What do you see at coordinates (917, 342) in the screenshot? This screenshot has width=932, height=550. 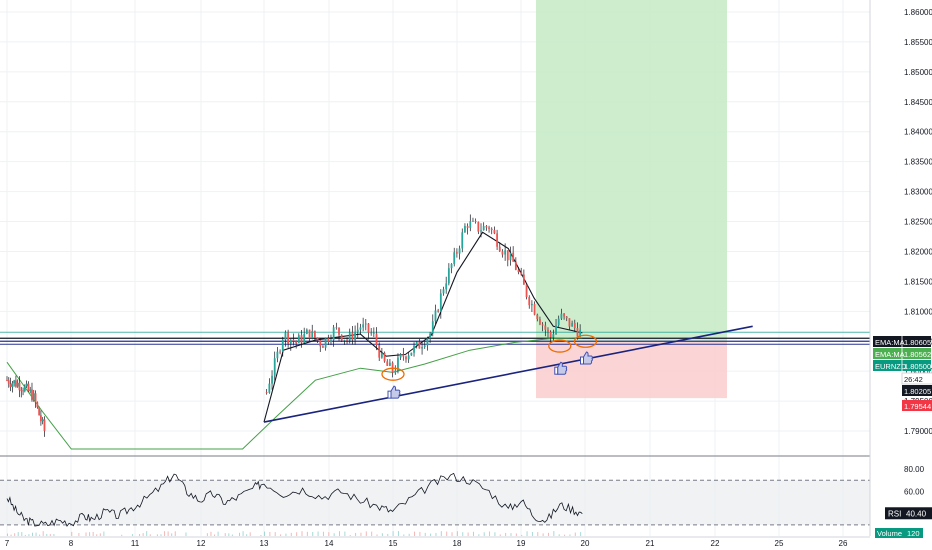 I see `price-badge-value: 1.80605` at bounding box center [917, 342].